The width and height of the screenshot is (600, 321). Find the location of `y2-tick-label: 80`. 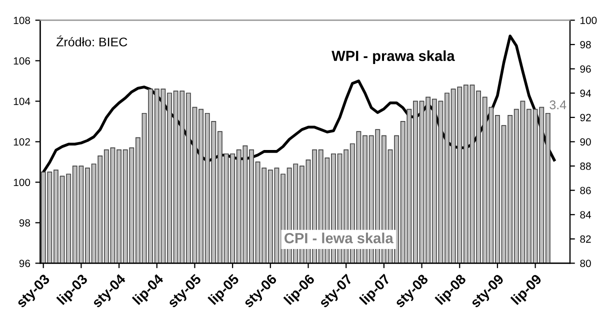

y2-tick-label: 80 is located at coordinates (585, 264).